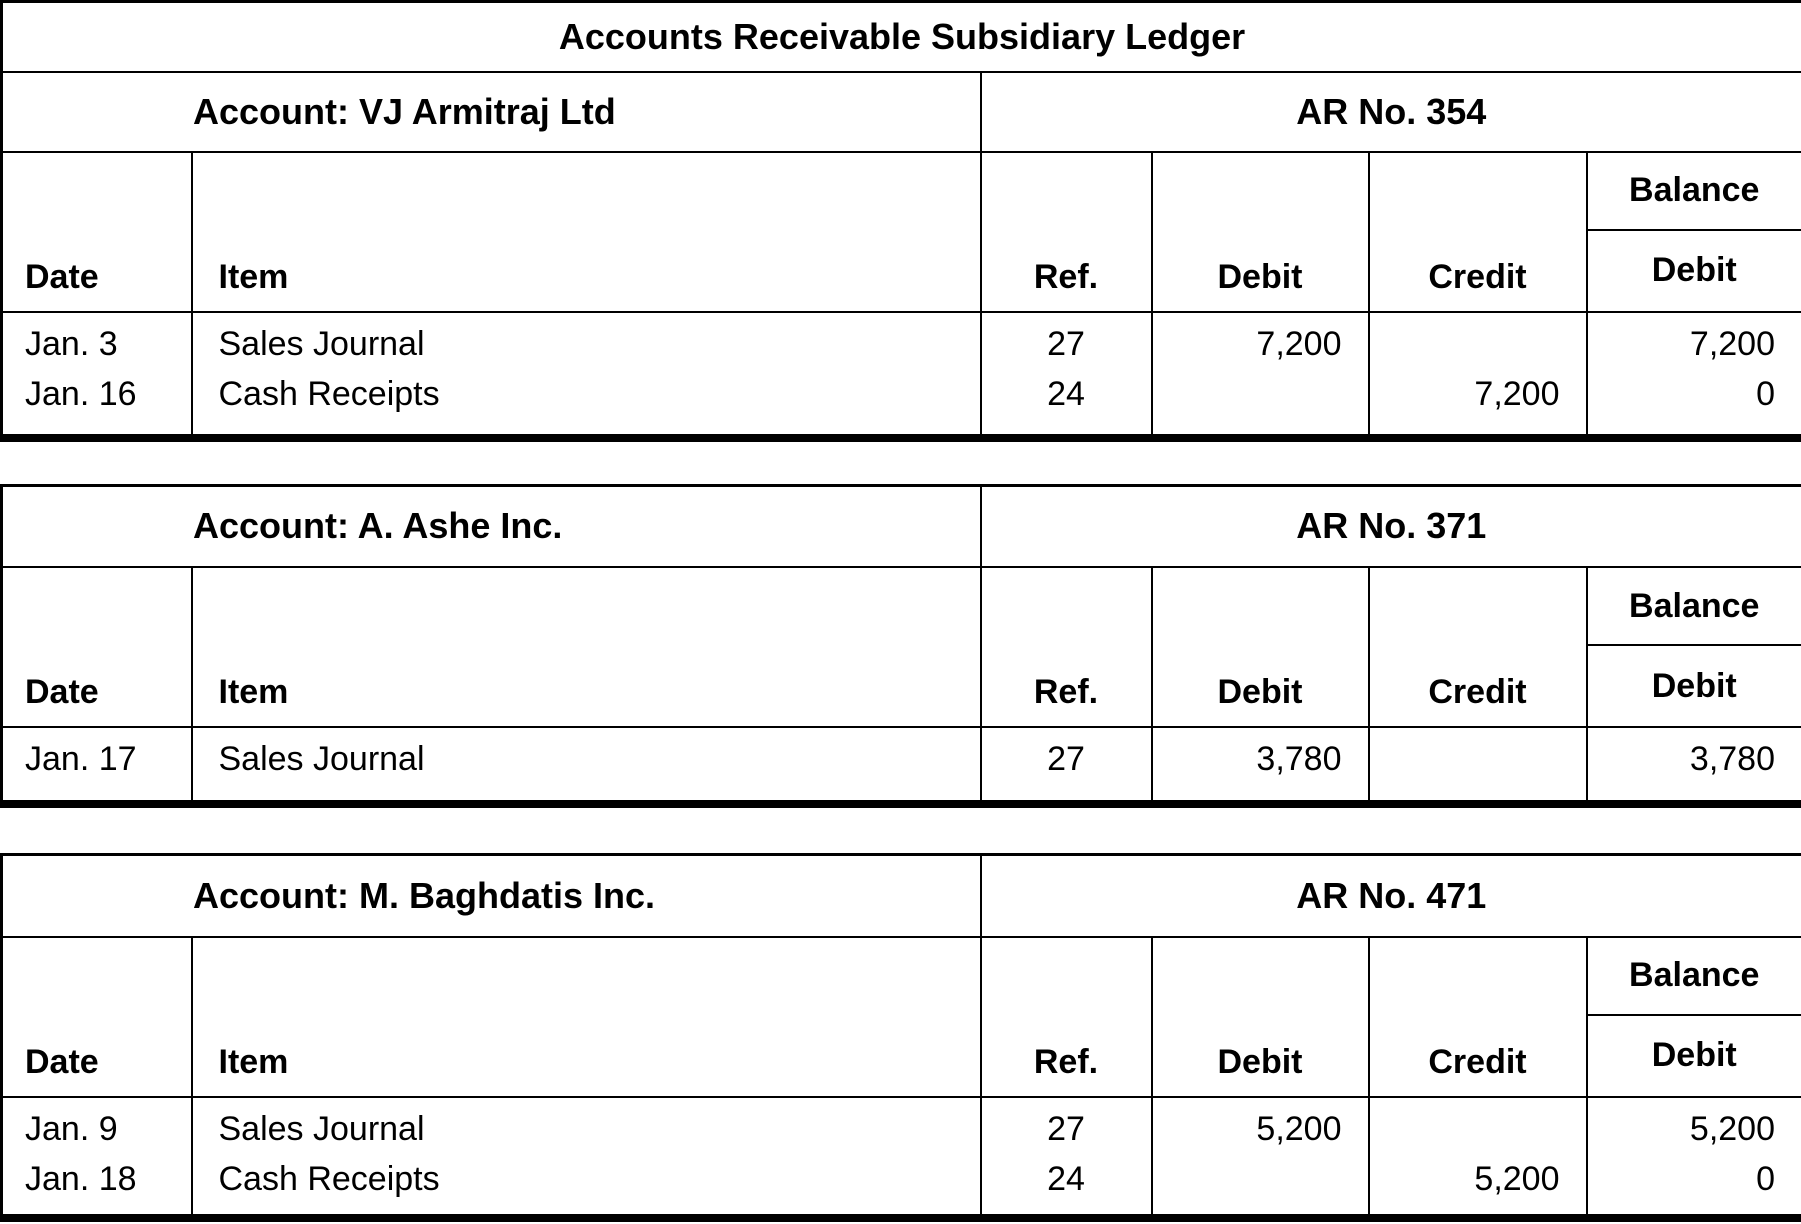 This screenshot has width=1801, height=1224. I want to click on balance-value: 3,780, so click(1732, 759).